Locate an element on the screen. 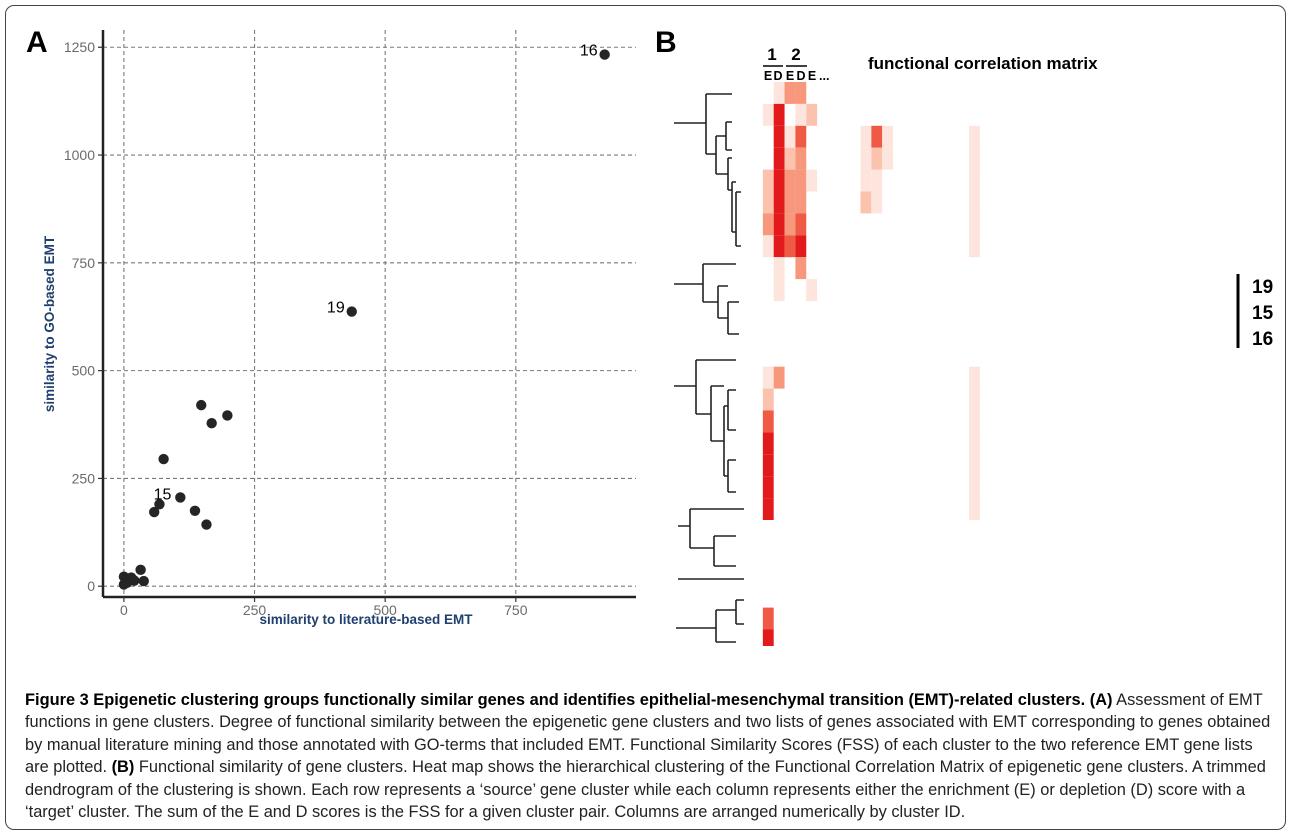 The image size is (1293, 836). side-label-19: 19 is located at coordinates (1262, 287).